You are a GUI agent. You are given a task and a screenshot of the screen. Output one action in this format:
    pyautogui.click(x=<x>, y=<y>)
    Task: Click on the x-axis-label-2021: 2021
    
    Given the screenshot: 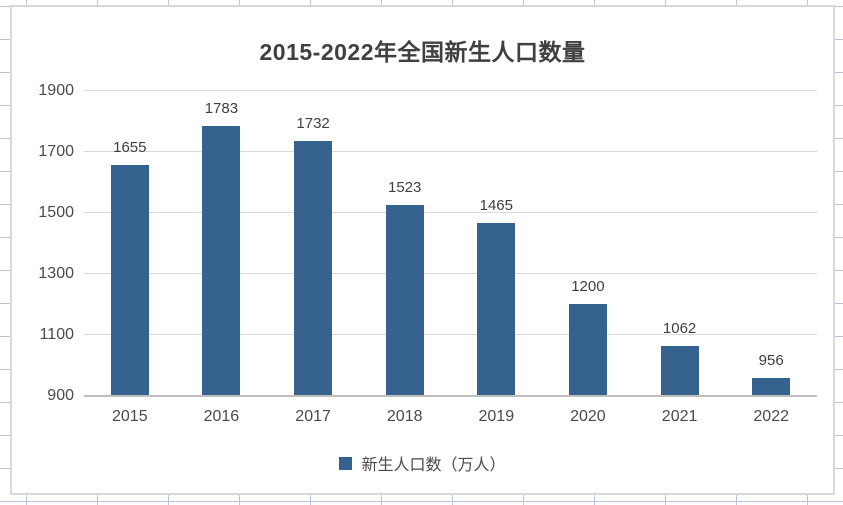 What is the action you would take?
    pyautogui.click(x=679, y=416)
    